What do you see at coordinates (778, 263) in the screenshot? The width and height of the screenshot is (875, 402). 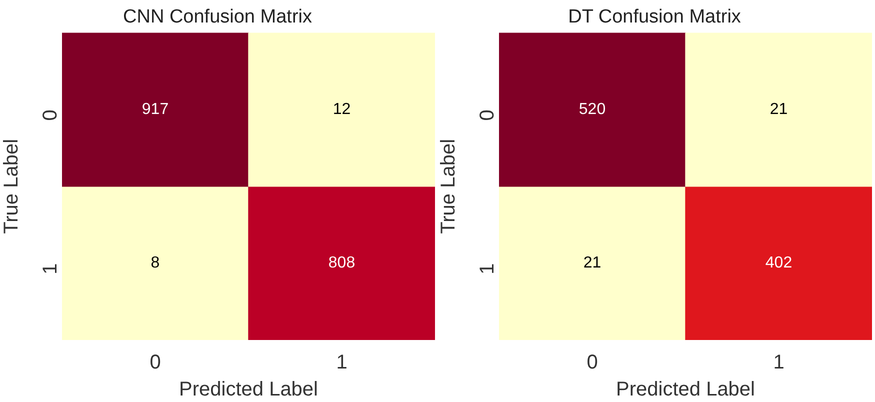 I see `data-label: 402` at bounding box center [778, 263].